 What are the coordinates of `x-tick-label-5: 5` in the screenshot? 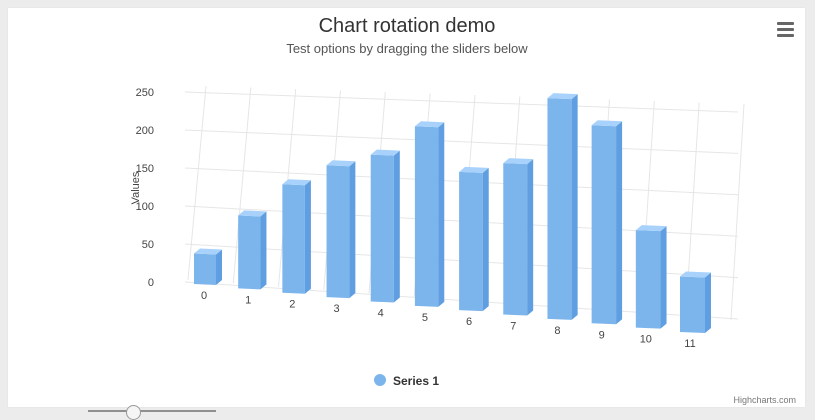 It's located at (425, 318).